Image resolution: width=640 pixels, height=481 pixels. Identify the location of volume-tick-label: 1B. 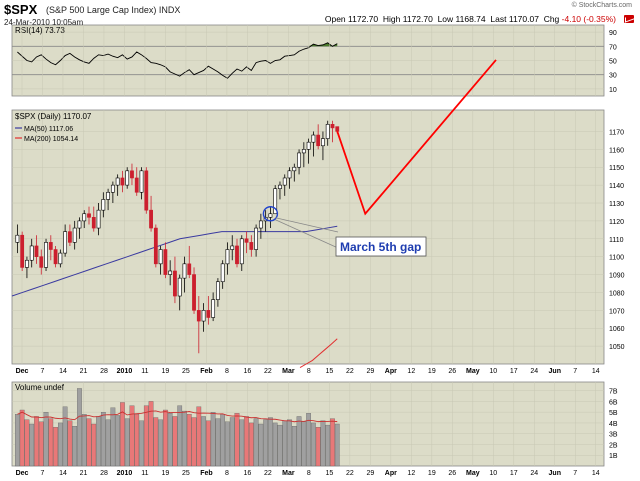
(613, 456).